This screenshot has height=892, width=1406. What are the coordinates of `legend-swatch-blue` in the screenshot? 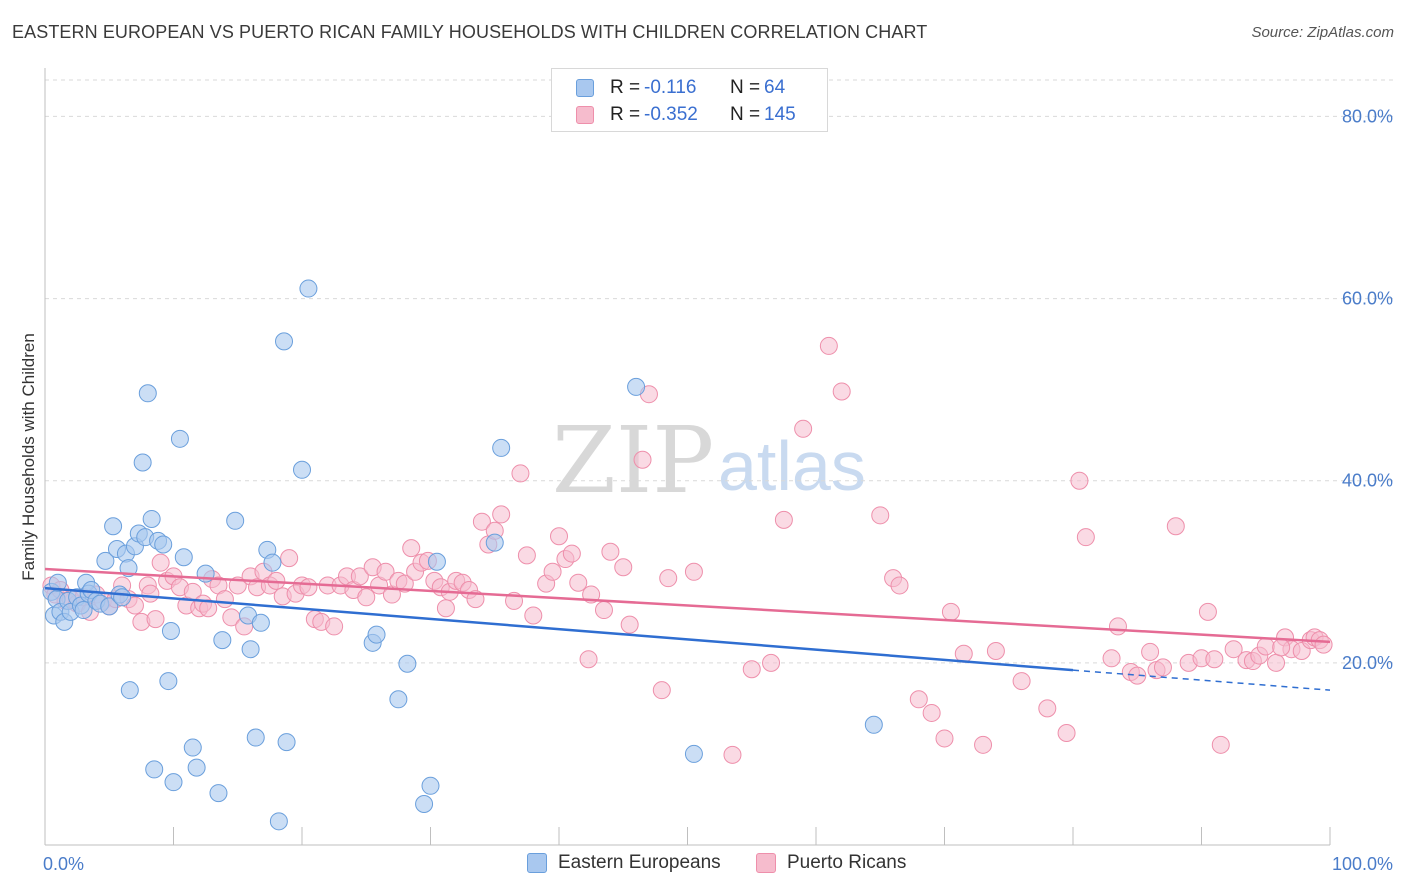 It's located at (585, 88).